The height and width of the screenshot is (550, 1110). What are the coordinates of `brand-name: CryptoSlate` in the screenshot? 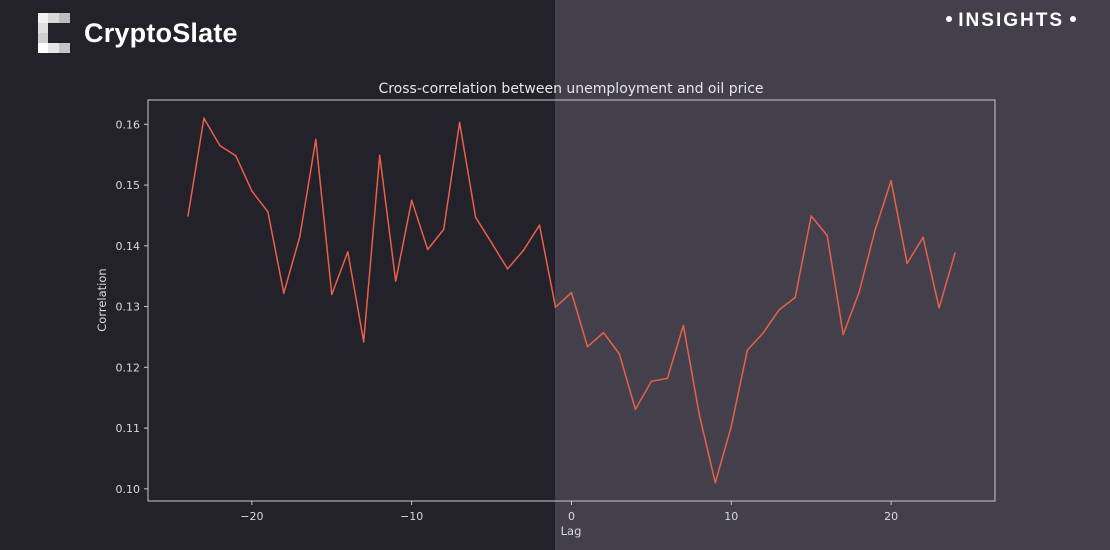 It's located at (161, 32).